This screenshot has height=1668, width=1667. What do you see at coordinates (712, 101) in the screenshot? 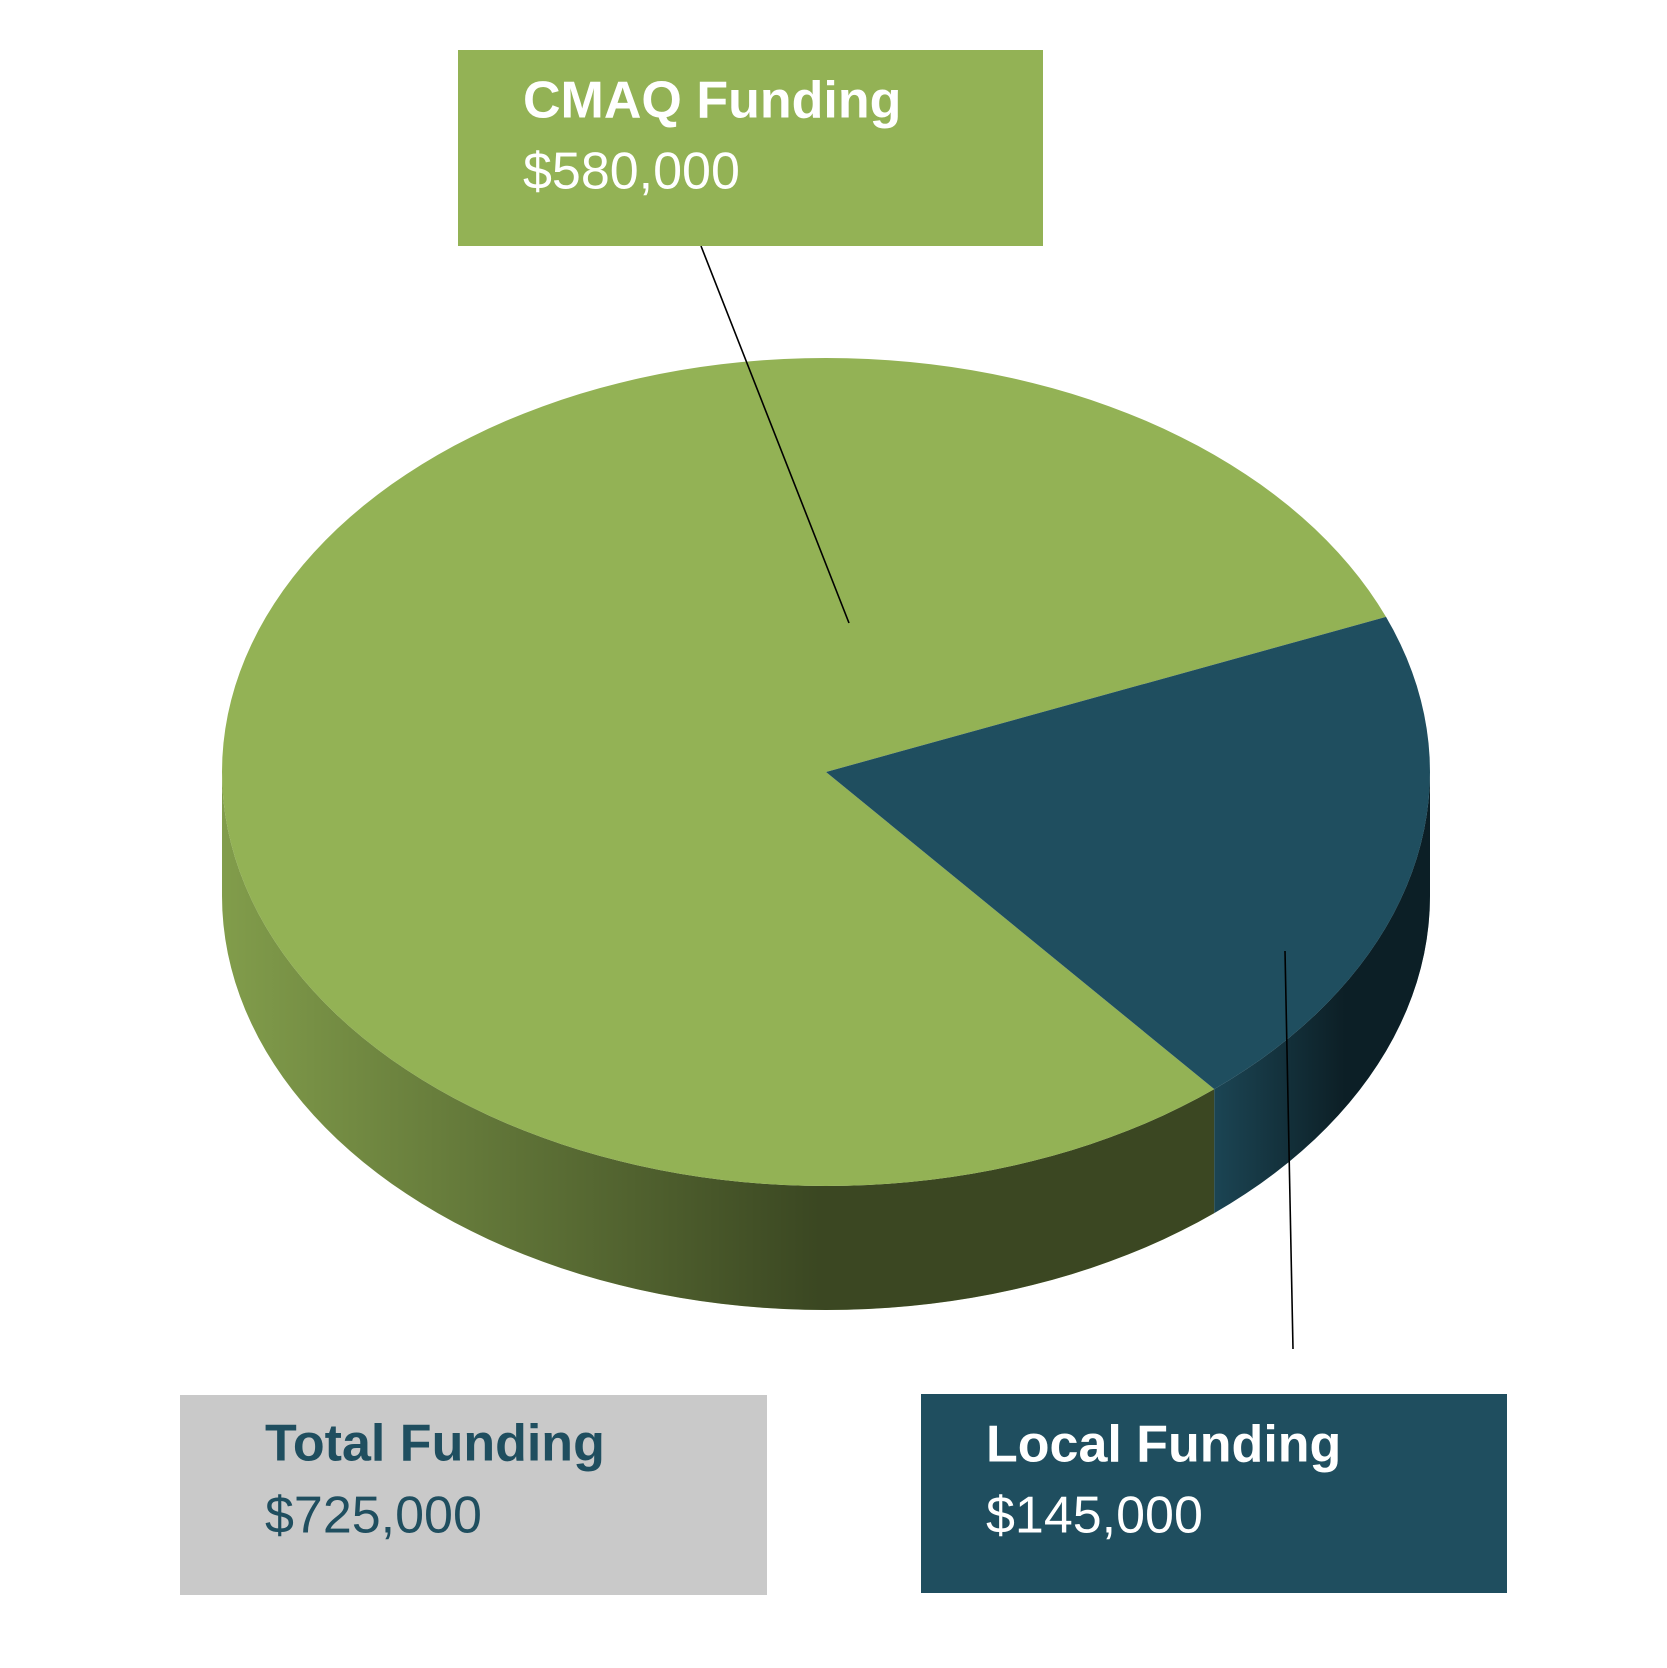
I see `label-title: CMAQ Funding` at bounding box center [712, 101].